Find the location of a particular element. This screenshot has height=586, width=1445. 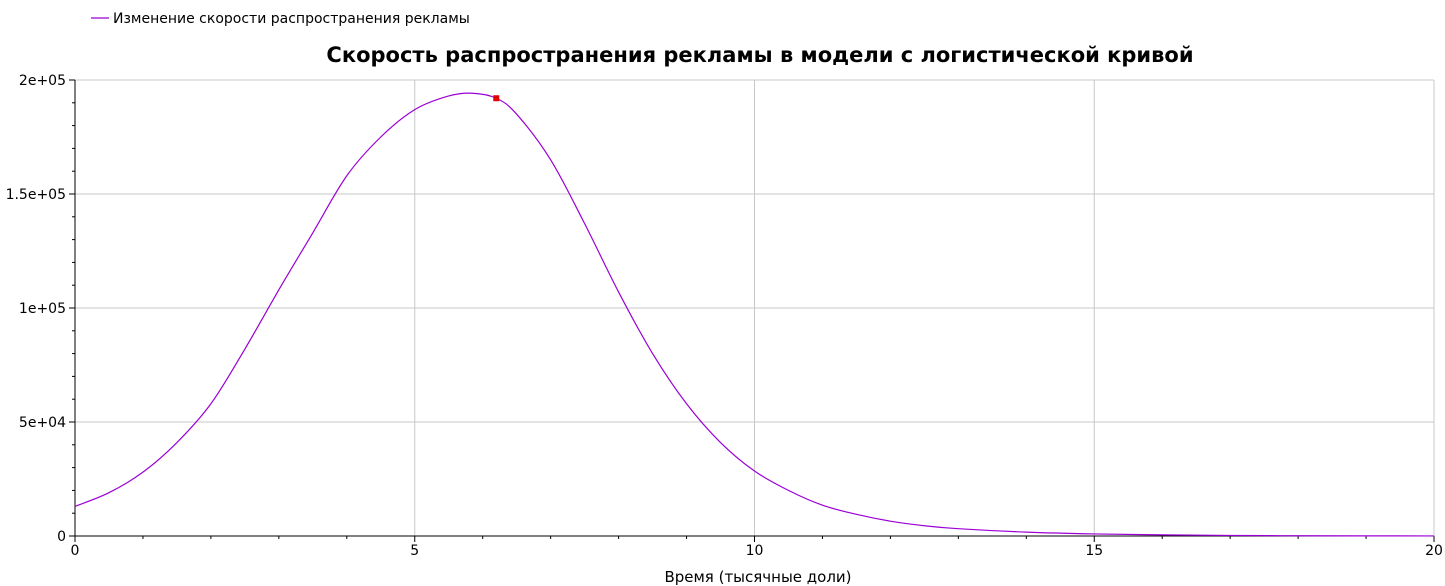

y-tick-label: 1e+05 is located at coordinates (42, 309).